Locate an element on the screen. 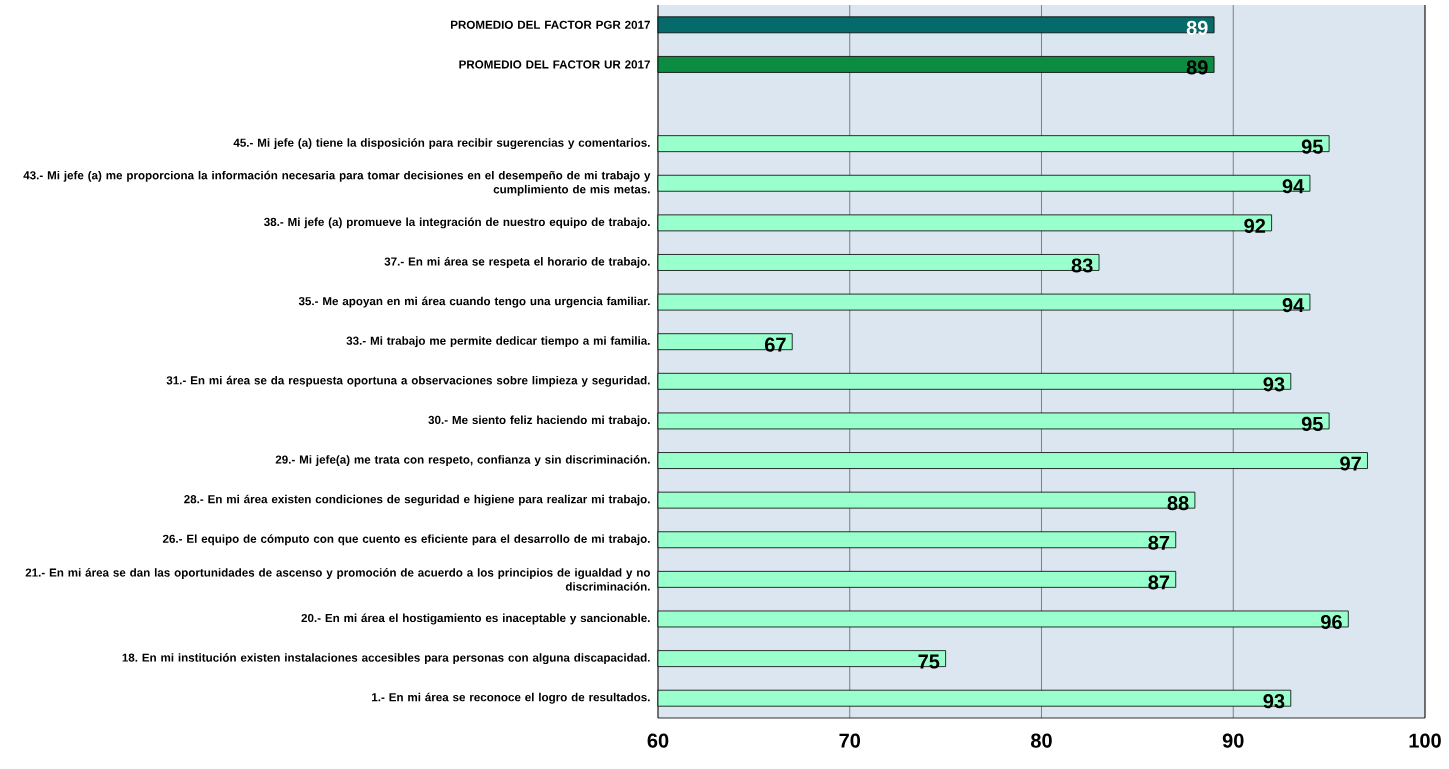  y-tick-label: 29.- Mi jefe(a) me trata con respeto, confianza y sin discriminación. is located at coordinates (462, 460).